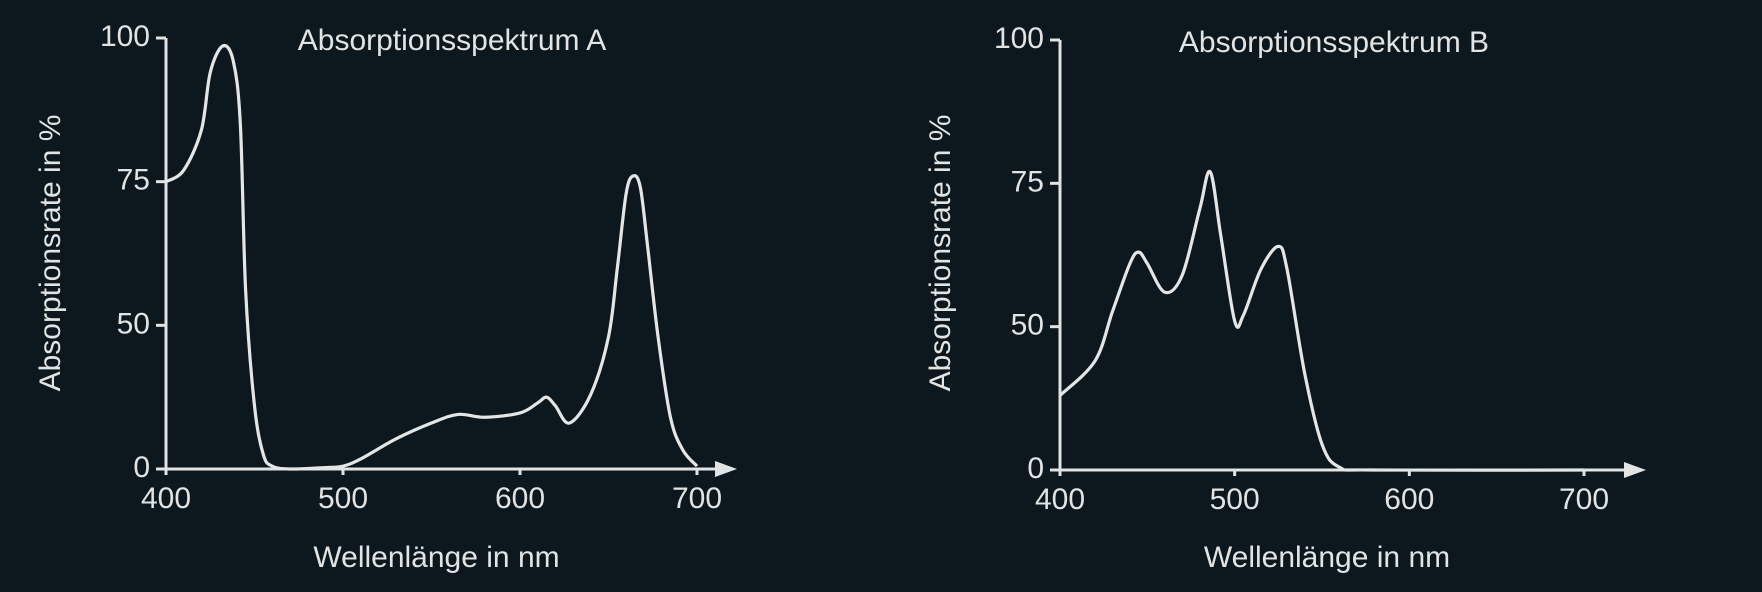 This screenshot has width=1762, height=592. I want to click on chart-title: Absorptionsspektrum A, so click(452, 40).